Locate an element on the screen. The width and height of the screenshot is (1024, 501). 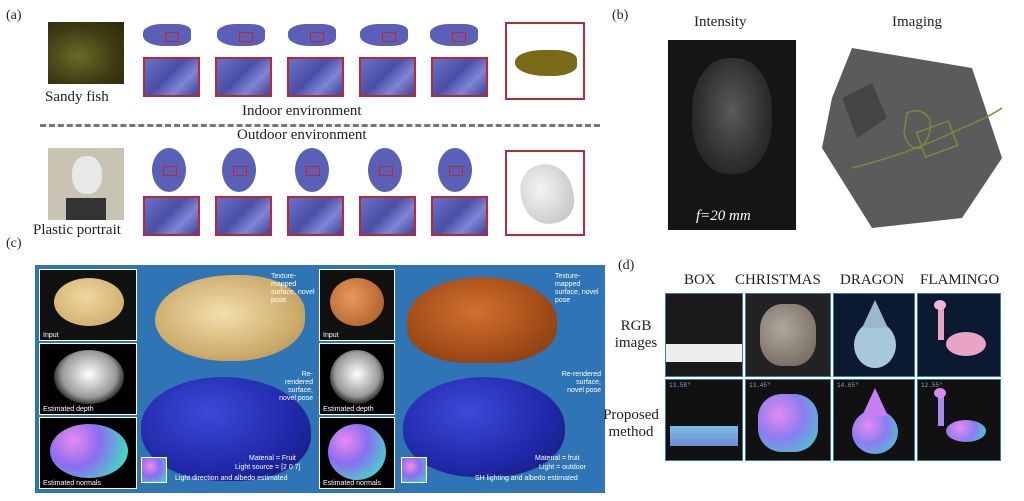
panel-b-label: (b) is located at coordinates (620, 15).